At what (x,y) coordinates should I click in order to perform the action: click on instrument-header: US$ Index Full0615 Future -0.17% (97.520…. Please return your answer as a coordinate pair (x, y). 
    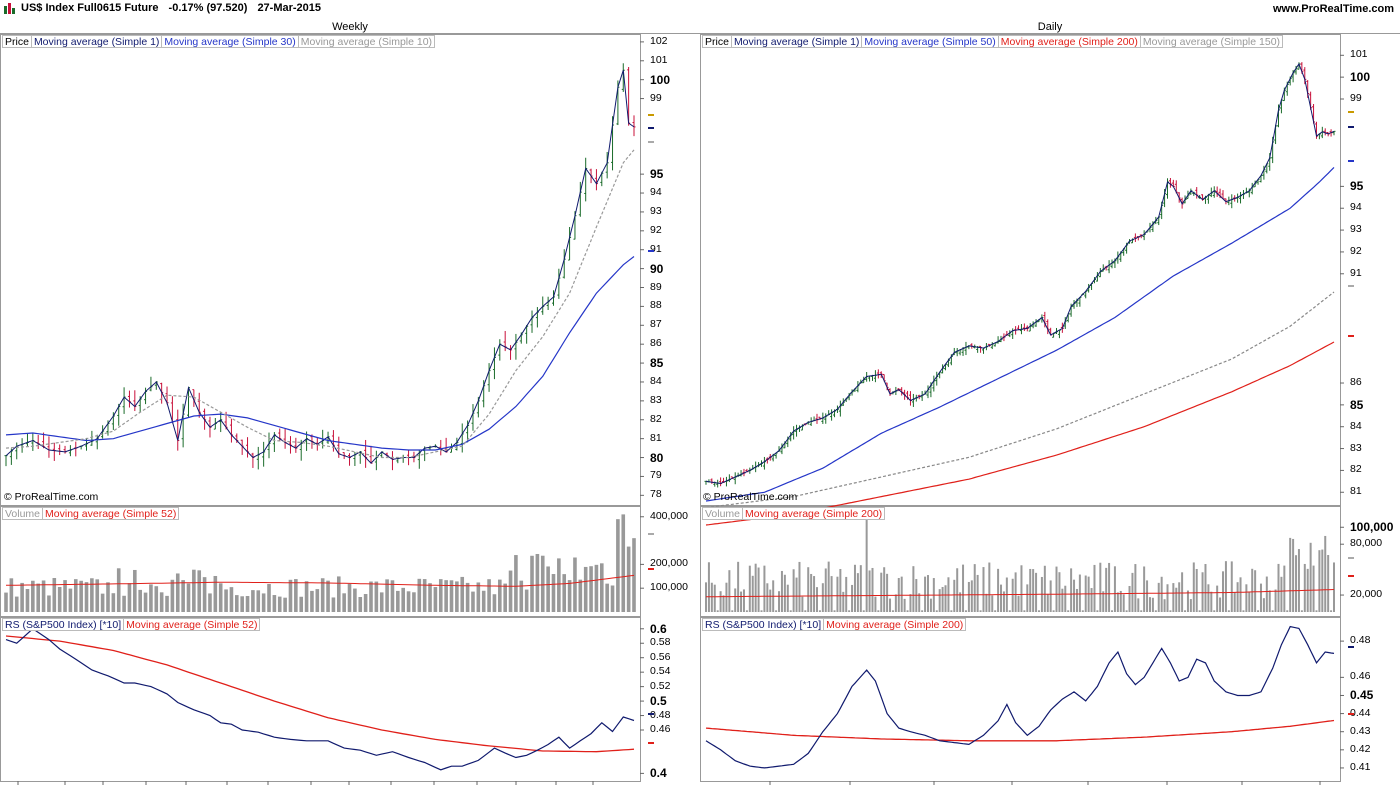
    Looking at the image, I should click on (162, 8).